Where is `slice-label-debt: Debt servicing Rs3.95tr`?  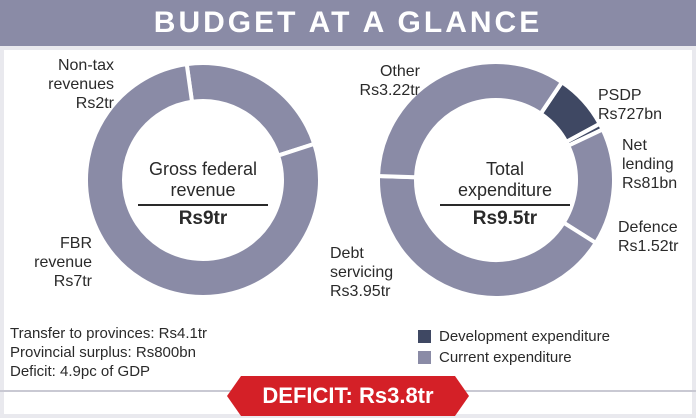 slice-label-debt: Debt servicing Rs3.95tr is located at coordinates (370, 272).